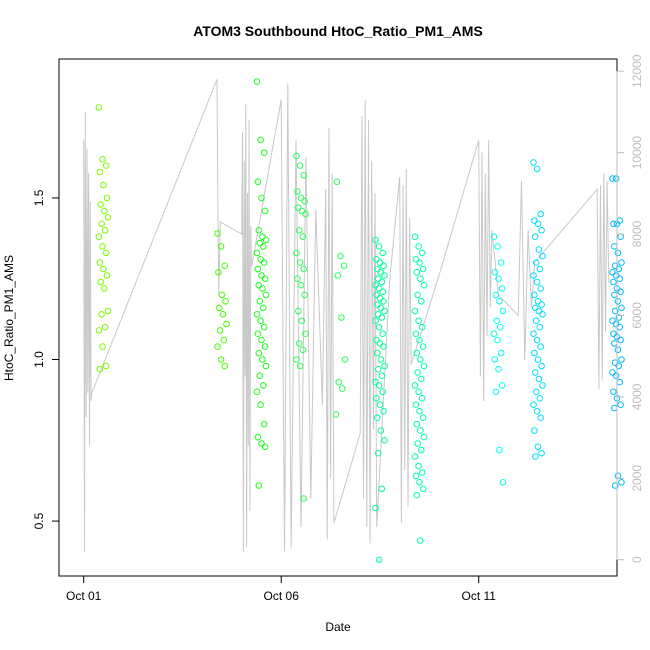 This screenshot has height=650, width=650. What do you see at coordinates (39, 359) in the screenshot?
I see `y-tick-label: 1.0` at bounding box center [39, 359].